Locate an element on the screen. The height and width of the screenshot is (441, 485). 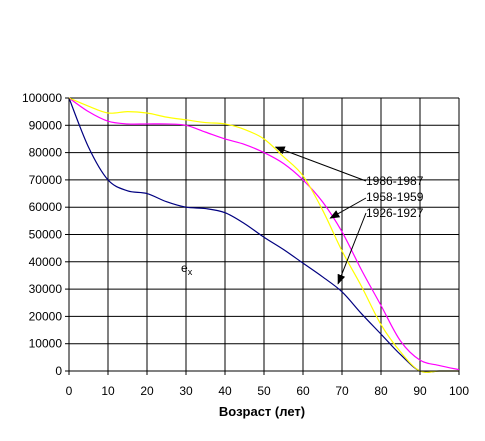
ex-subscript: x is located at coordinates (190, 272).